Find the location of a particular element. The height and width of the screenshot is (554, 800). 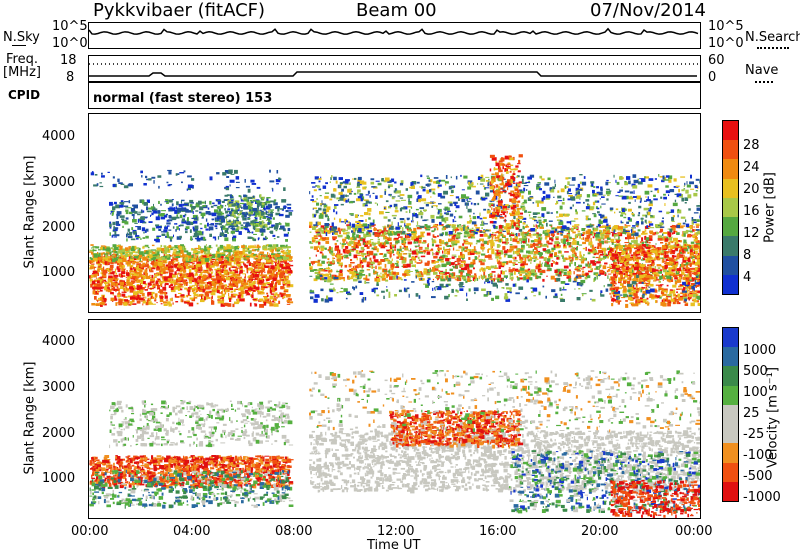

freq-unit: [MHz] is located at coordinates (22, 72).